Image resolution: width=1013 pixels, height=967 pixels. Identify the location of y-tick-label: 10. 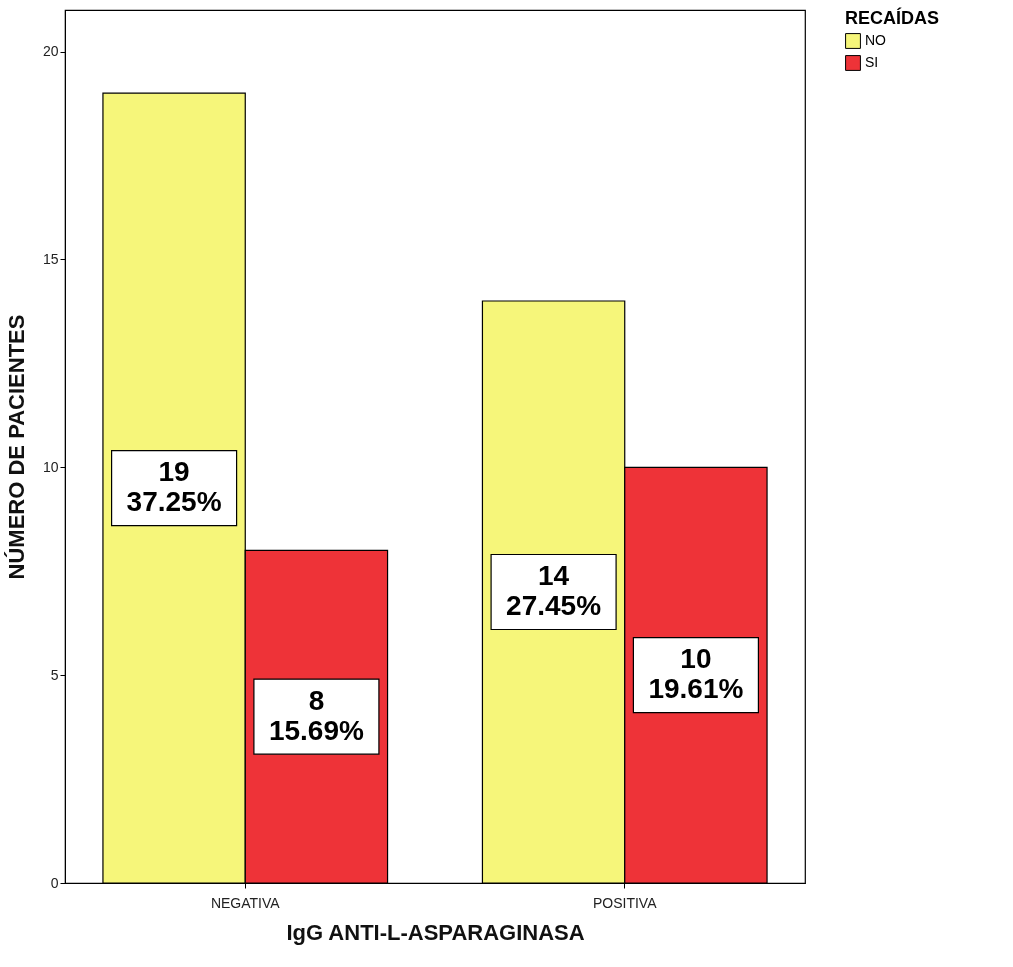
(50, 466).